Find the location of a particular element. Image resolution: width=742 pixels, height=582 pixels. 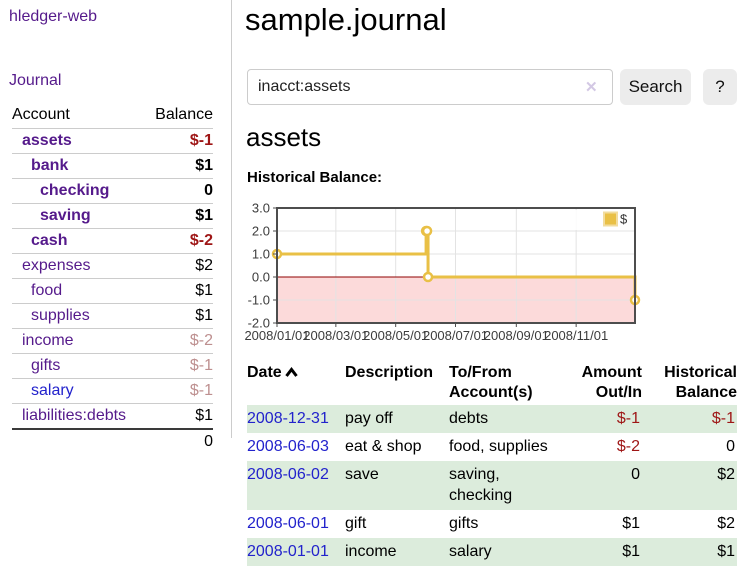

svg-text: 2008/07/01 is located at coordinates (455, 335).